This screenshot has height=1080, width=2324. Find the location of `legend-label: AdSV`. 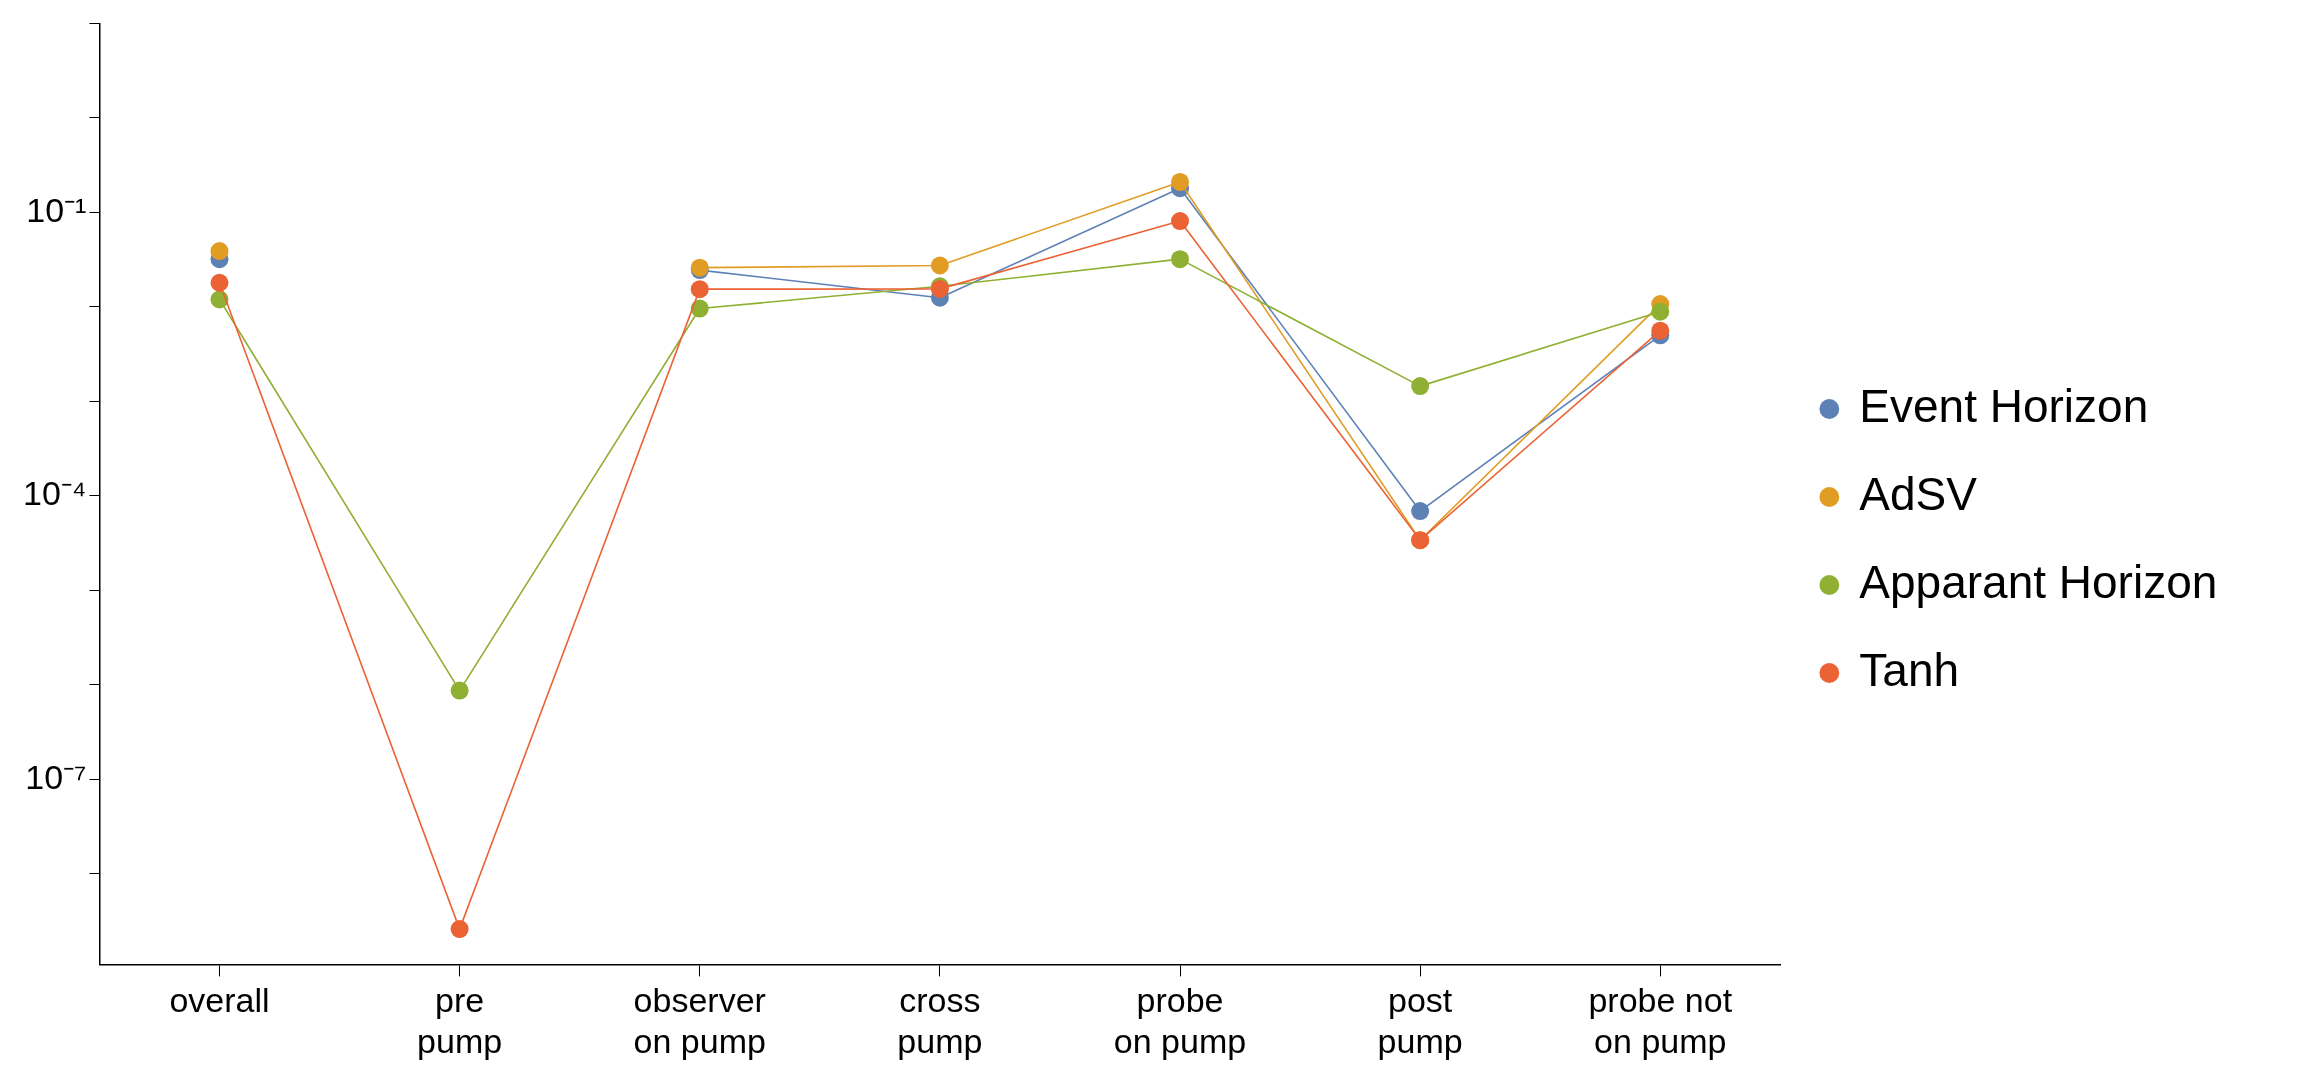

legend-label: AdSV is located at coordinates (1956, 493).